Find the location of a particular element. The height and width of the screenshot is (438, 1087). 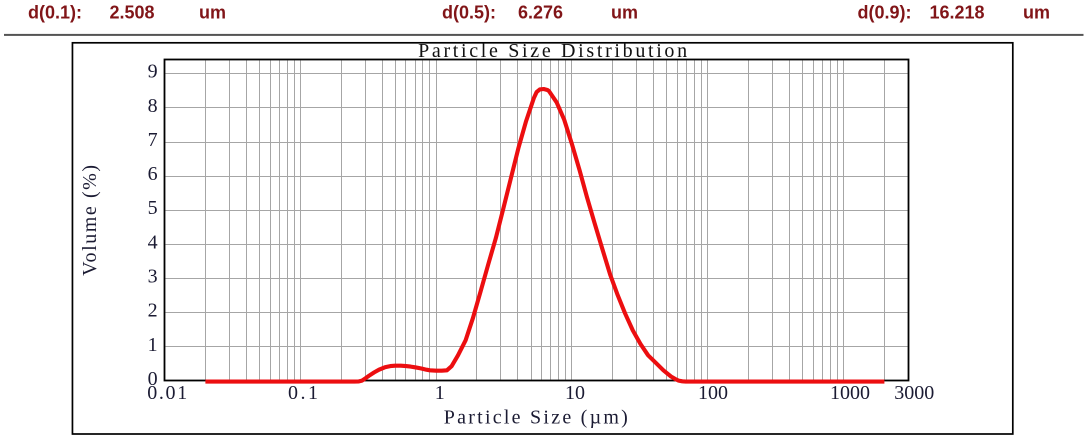

svg-text: 100 is located at coordinates (713, 393).